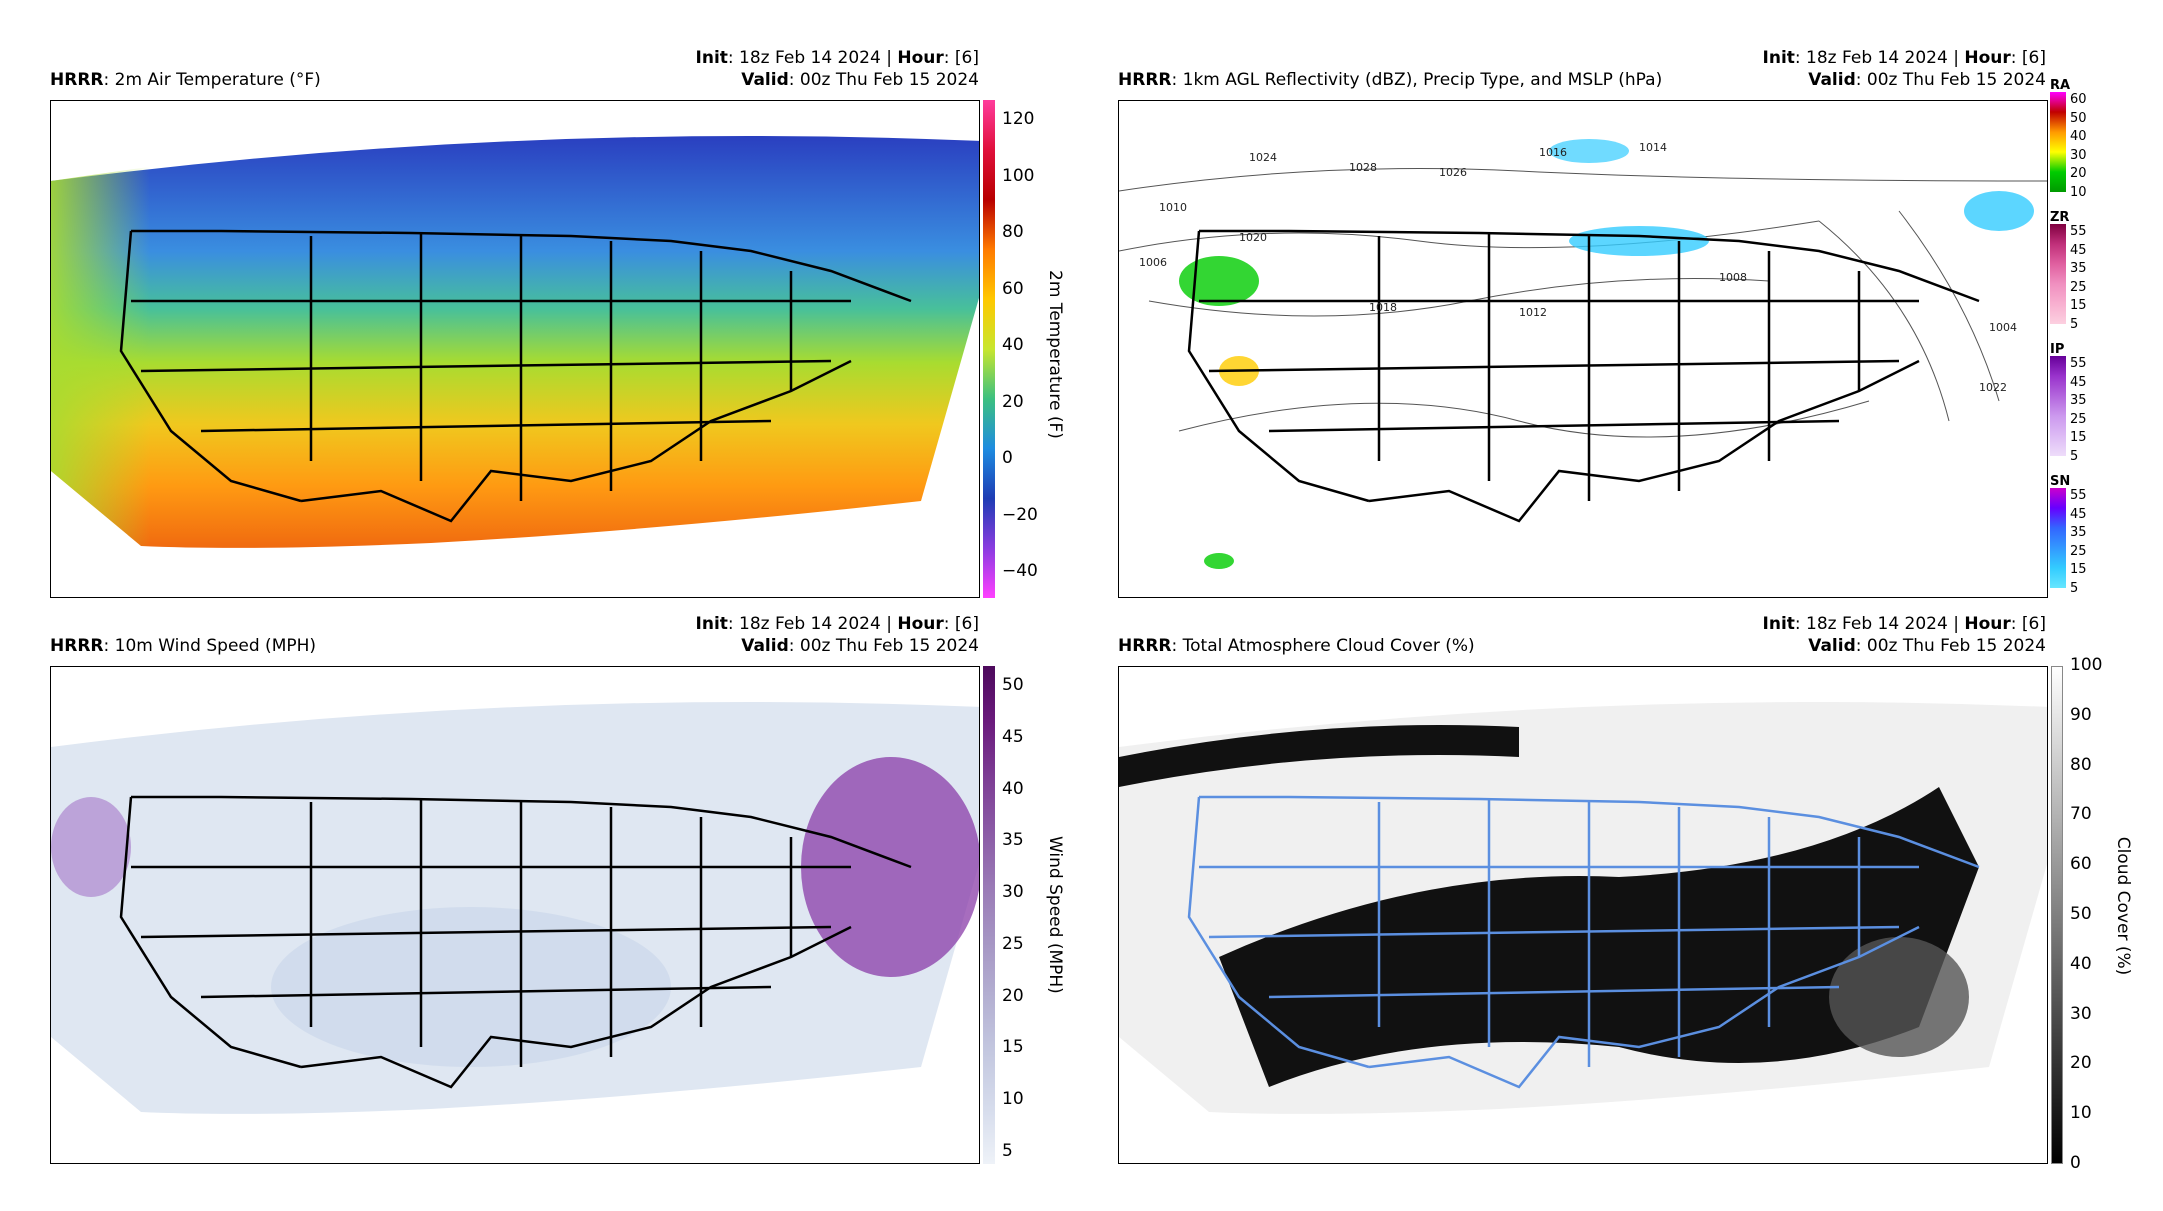  I want to click on isobar-label: 1028, so click(1363, 167).